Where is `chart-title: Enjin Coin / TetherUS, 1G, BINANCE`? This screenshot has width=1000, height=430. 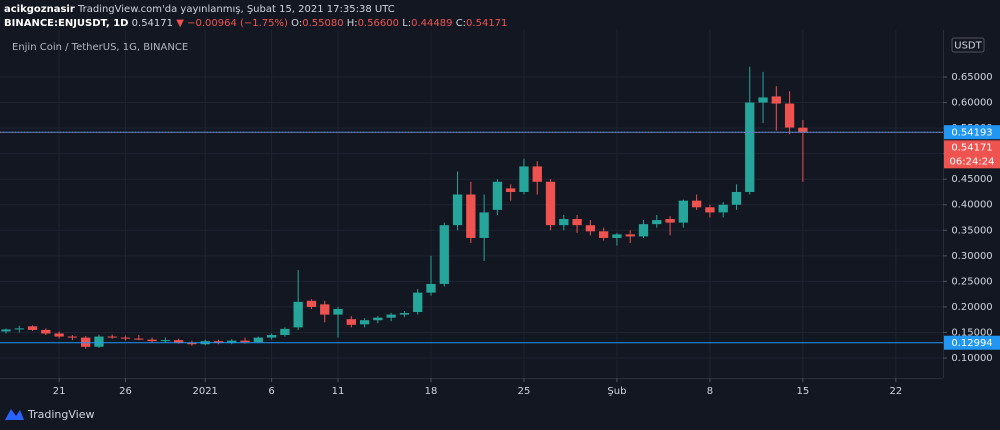
chart-title: Enjin Coin / TetherUS, 1G, BINANCE is located at coordinates (100, 47).